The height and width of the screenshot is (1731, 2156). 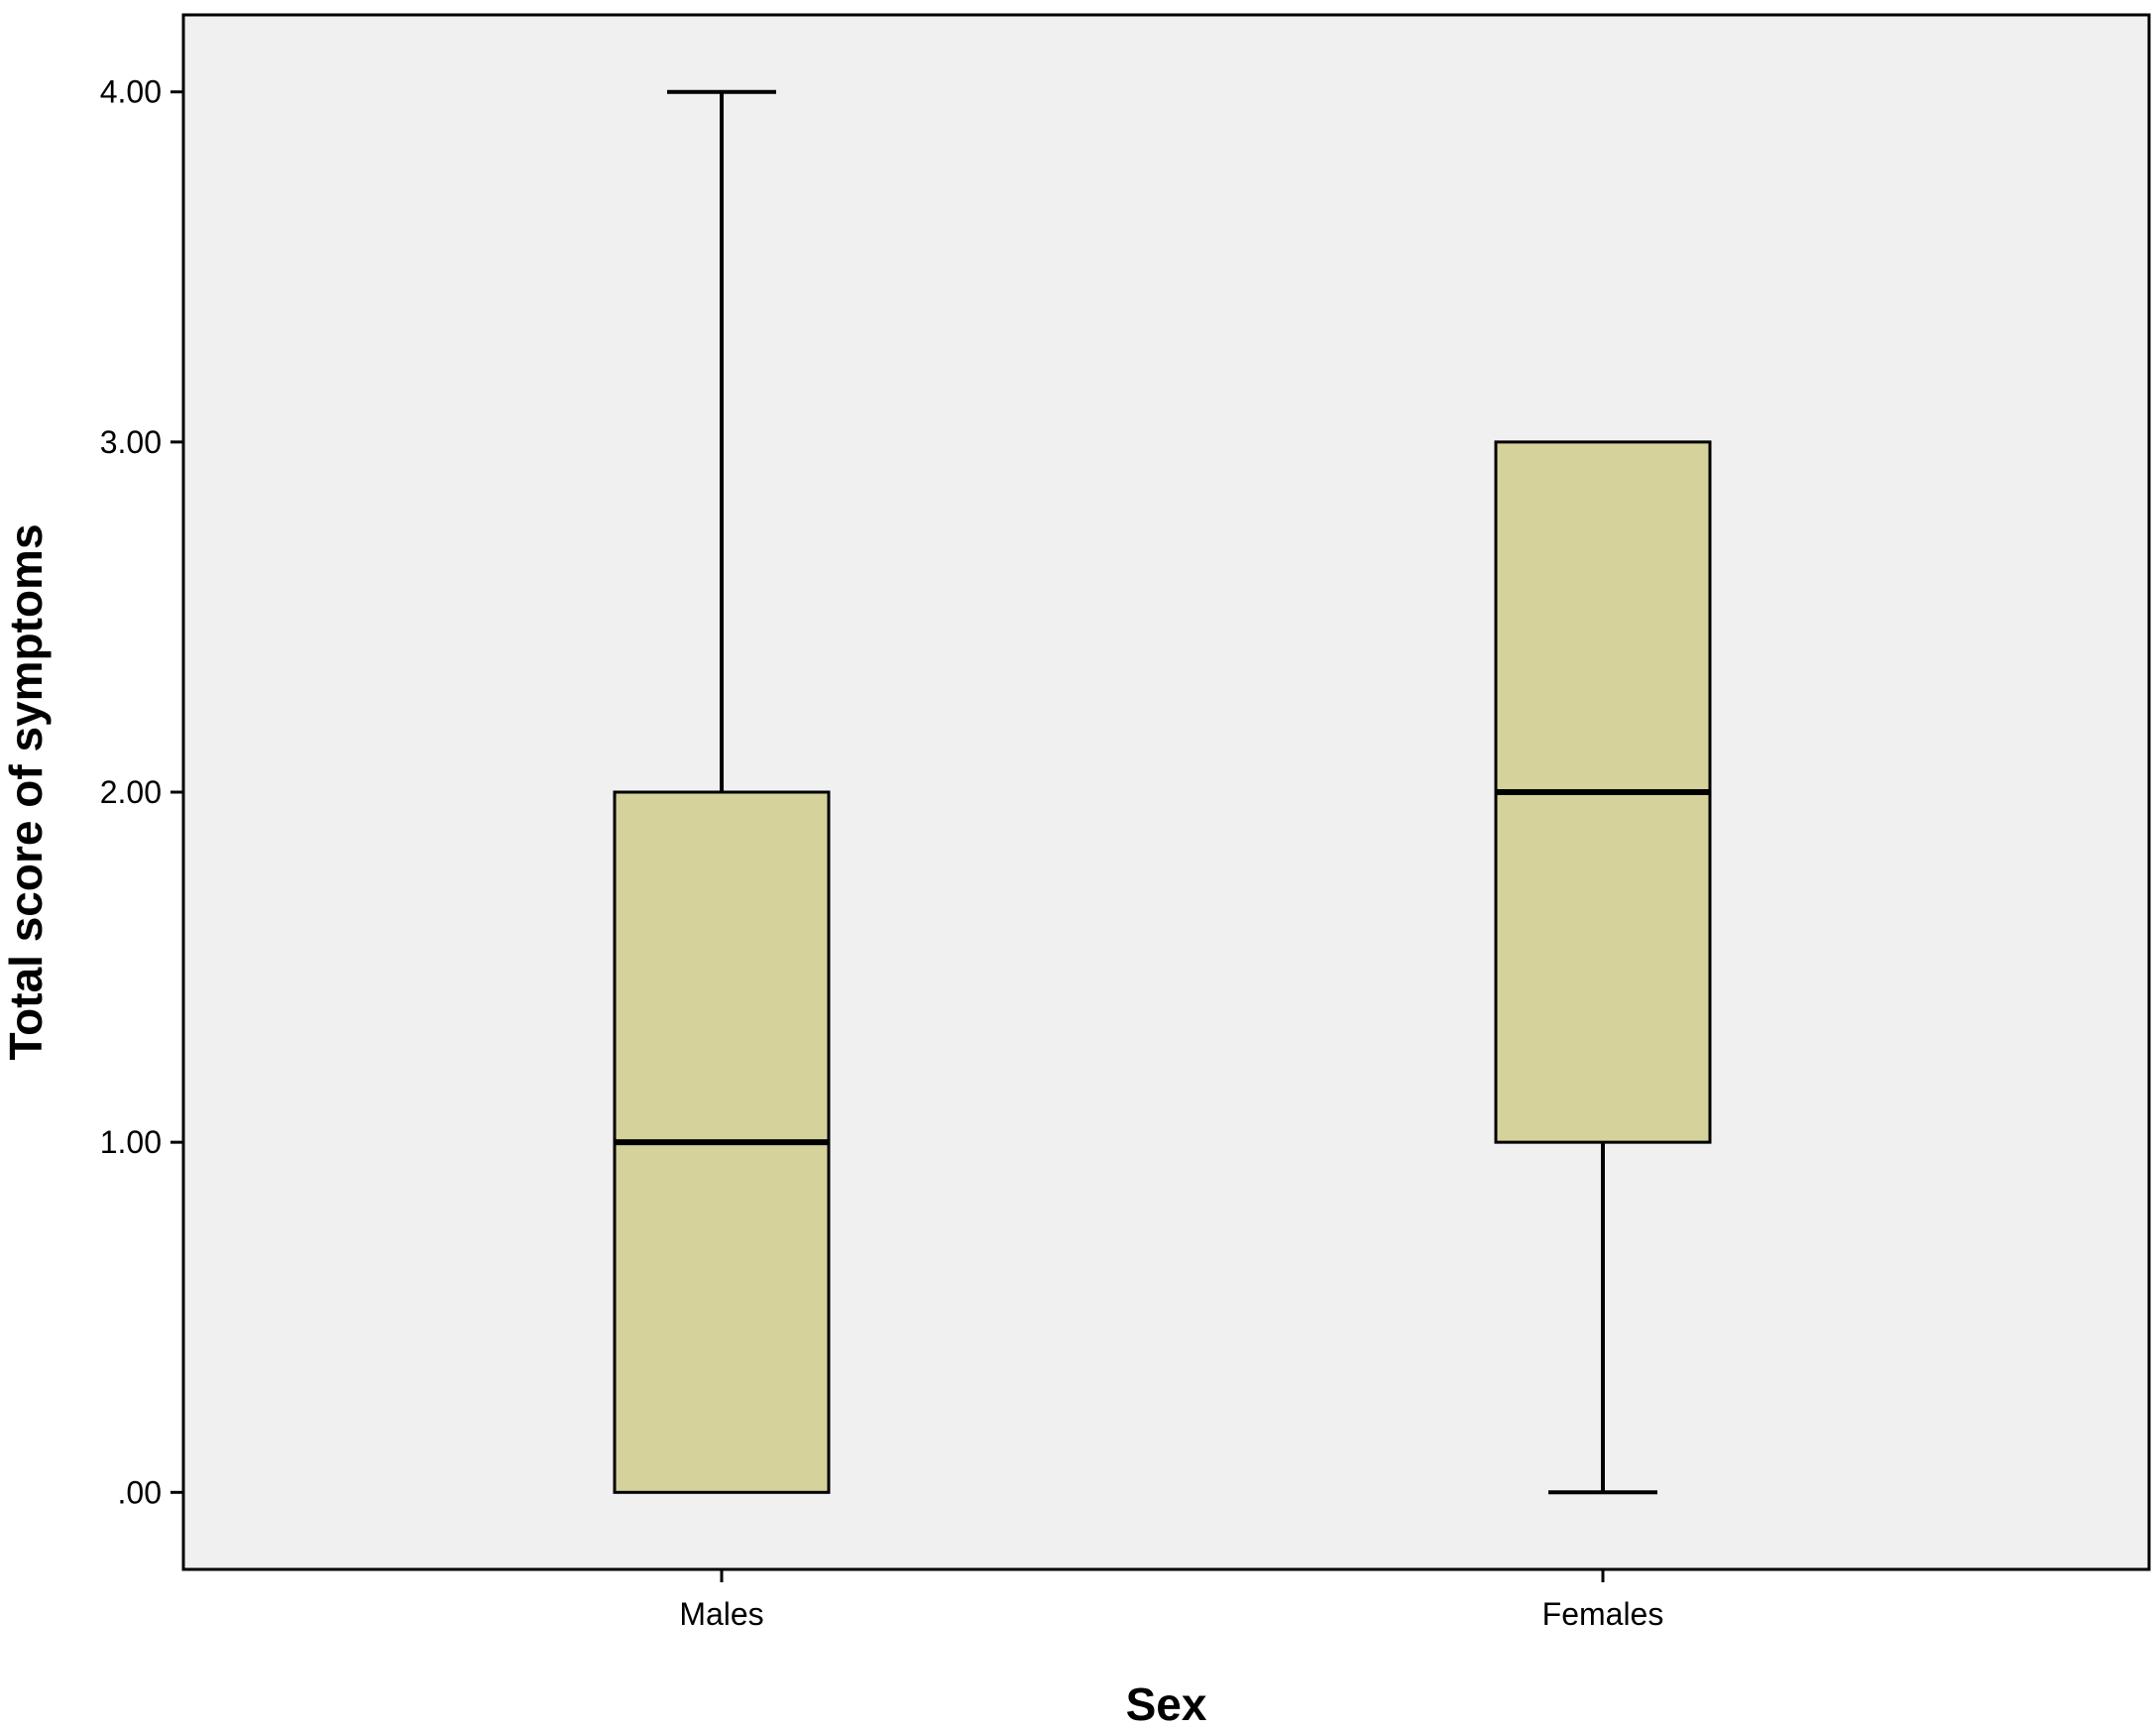 What do you see at coordinates (1166, 1704) in the screenshot?
I see `x-axis-title: Sex` at bounding box center [1166, 1704].